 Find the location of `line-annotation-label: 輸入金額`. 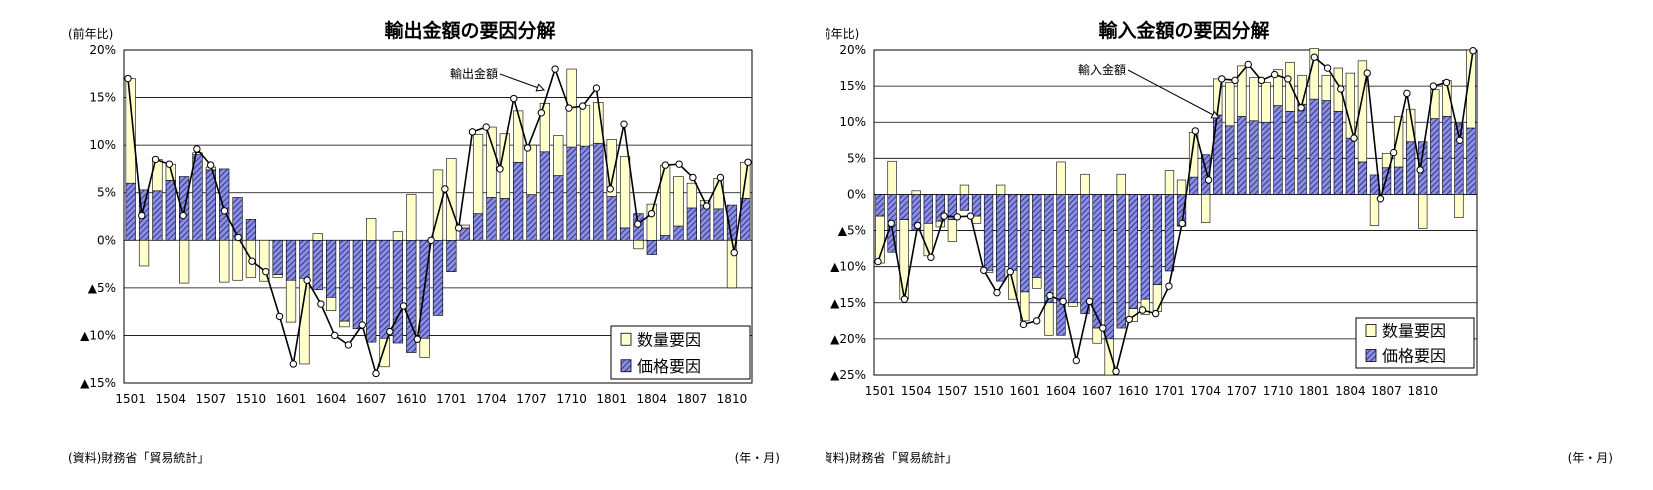

line-annotation-label: 輸入金額 is located at coordinates (1102, 69).